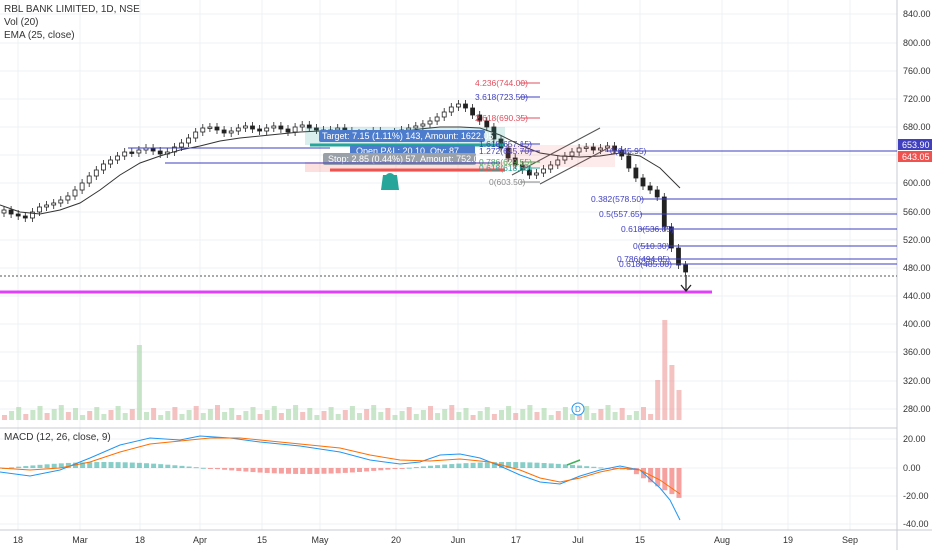 The height and width of the screenshot is (550, 932). I want to click on time-axis-tick: 19, so click(788, 540).